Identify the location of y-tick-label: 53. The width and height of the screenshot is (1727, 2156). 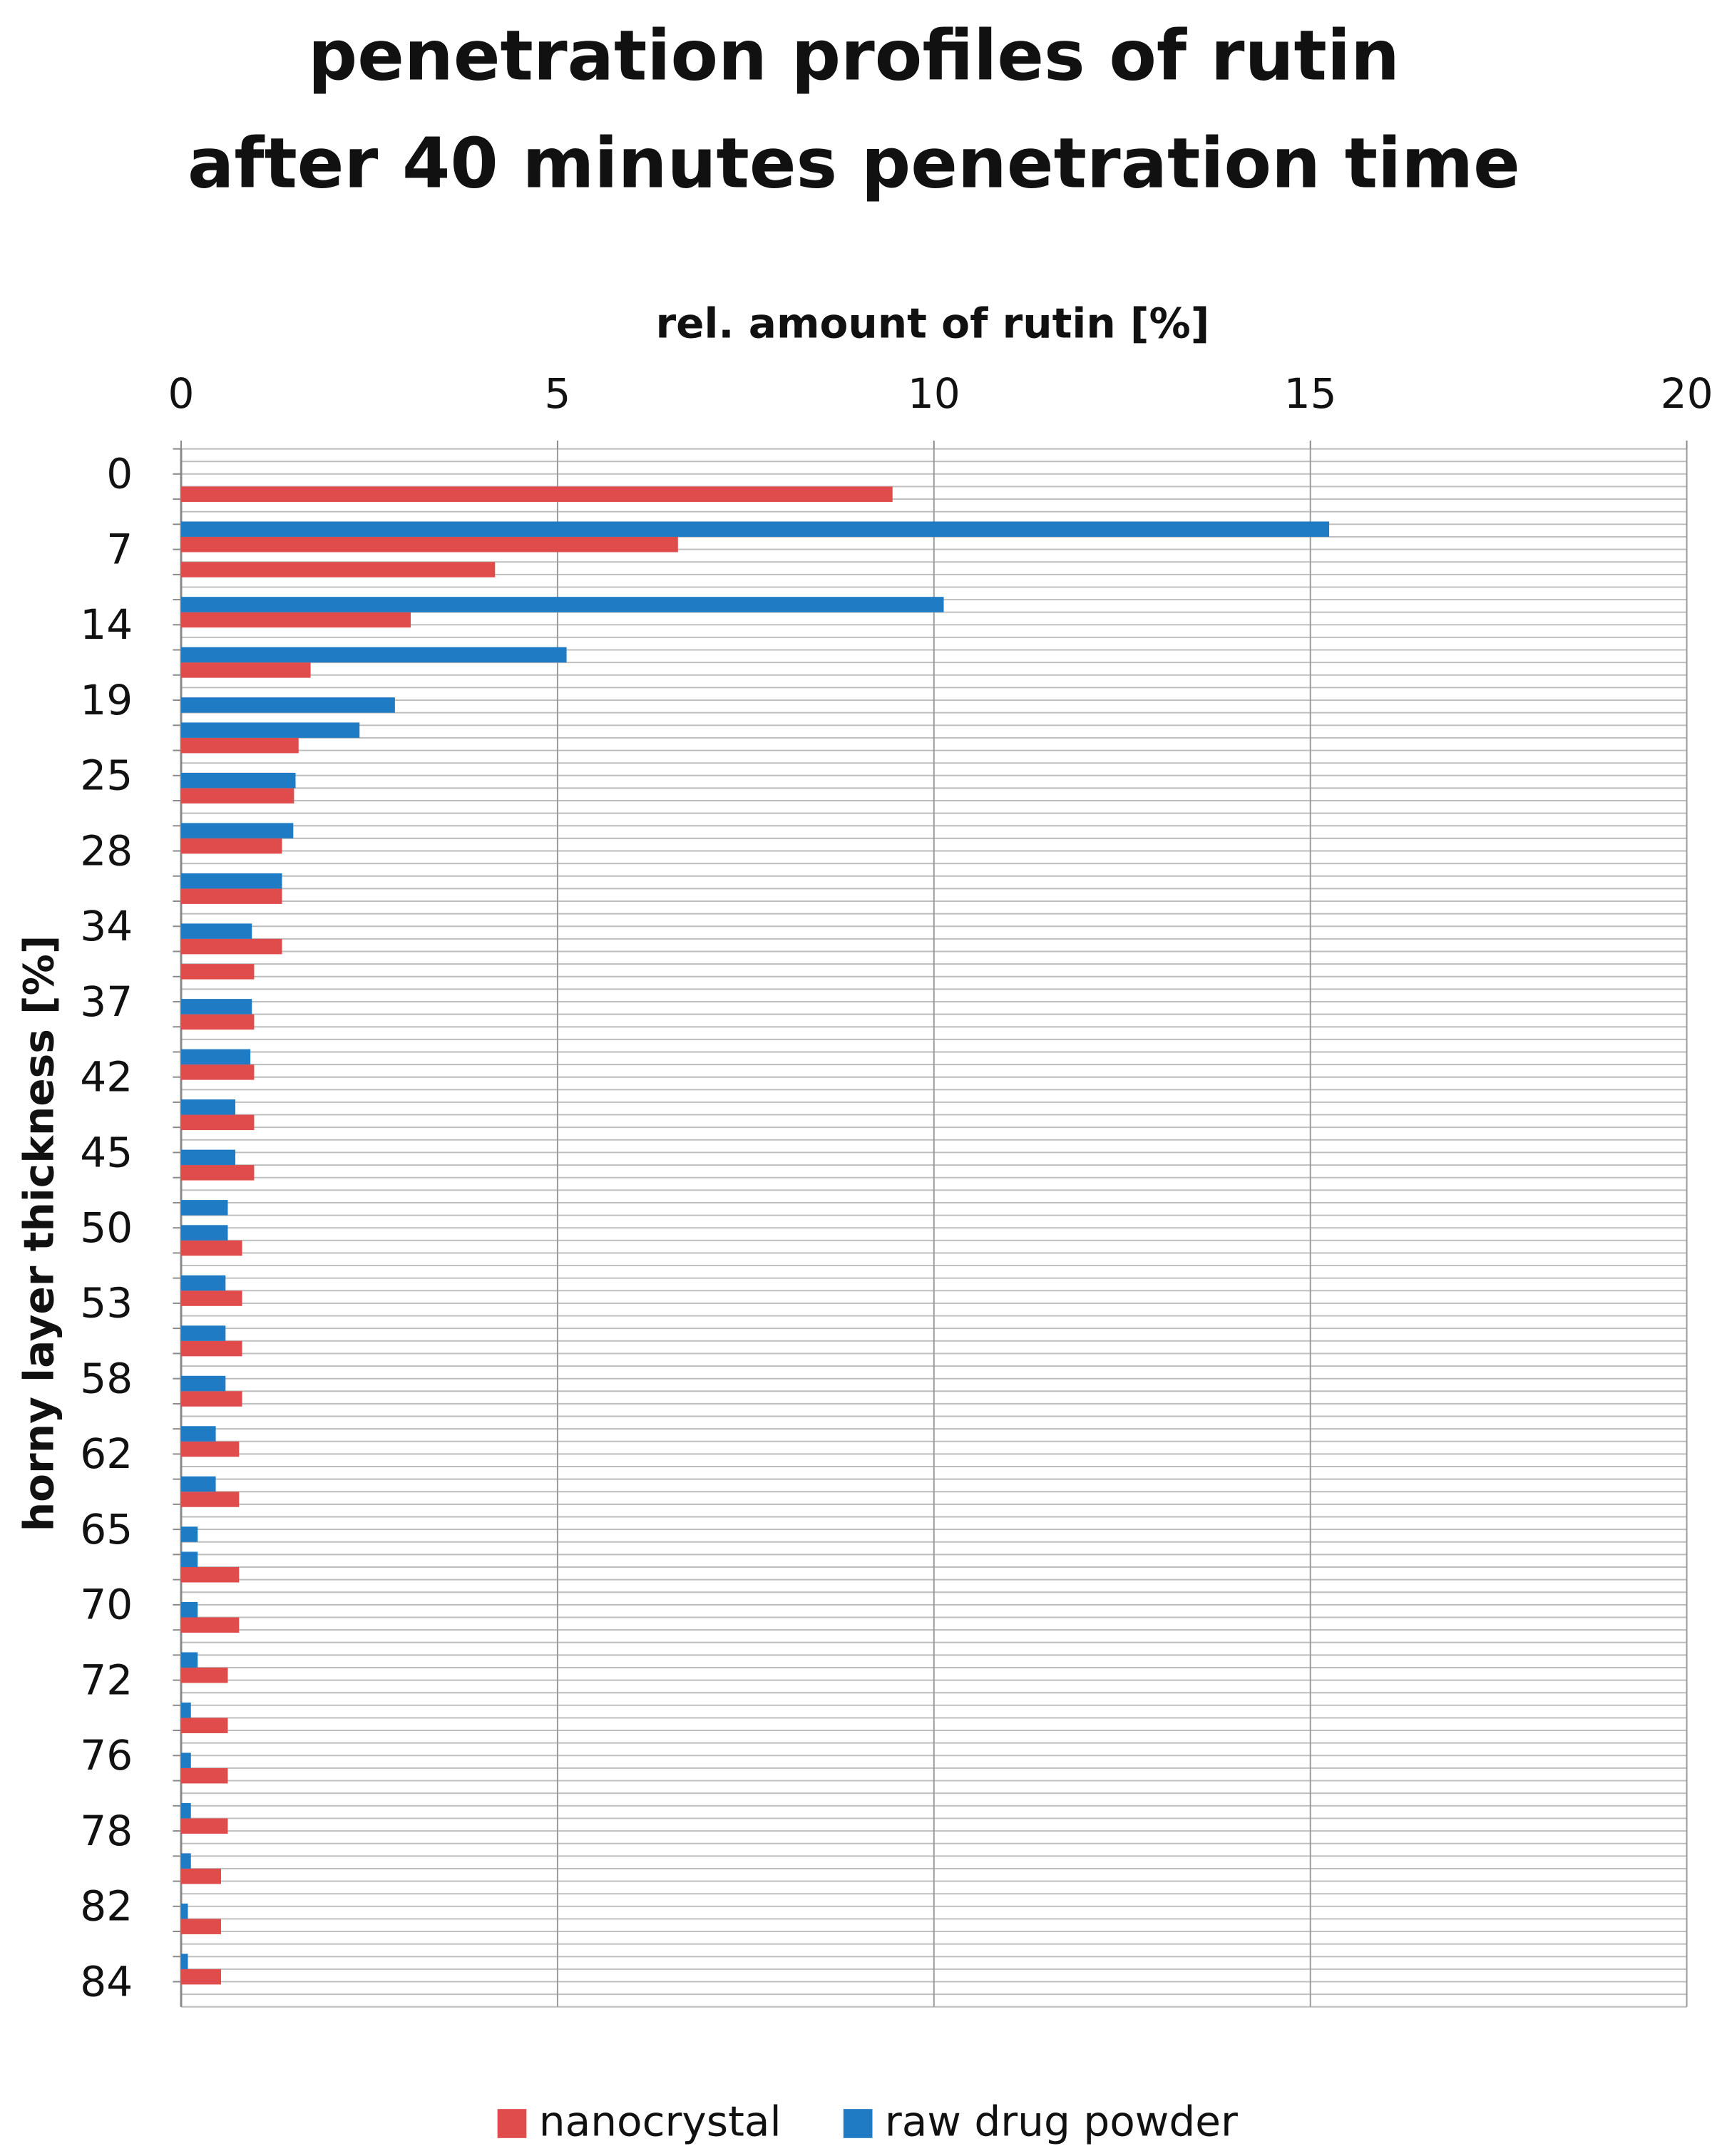
(107, 1303).